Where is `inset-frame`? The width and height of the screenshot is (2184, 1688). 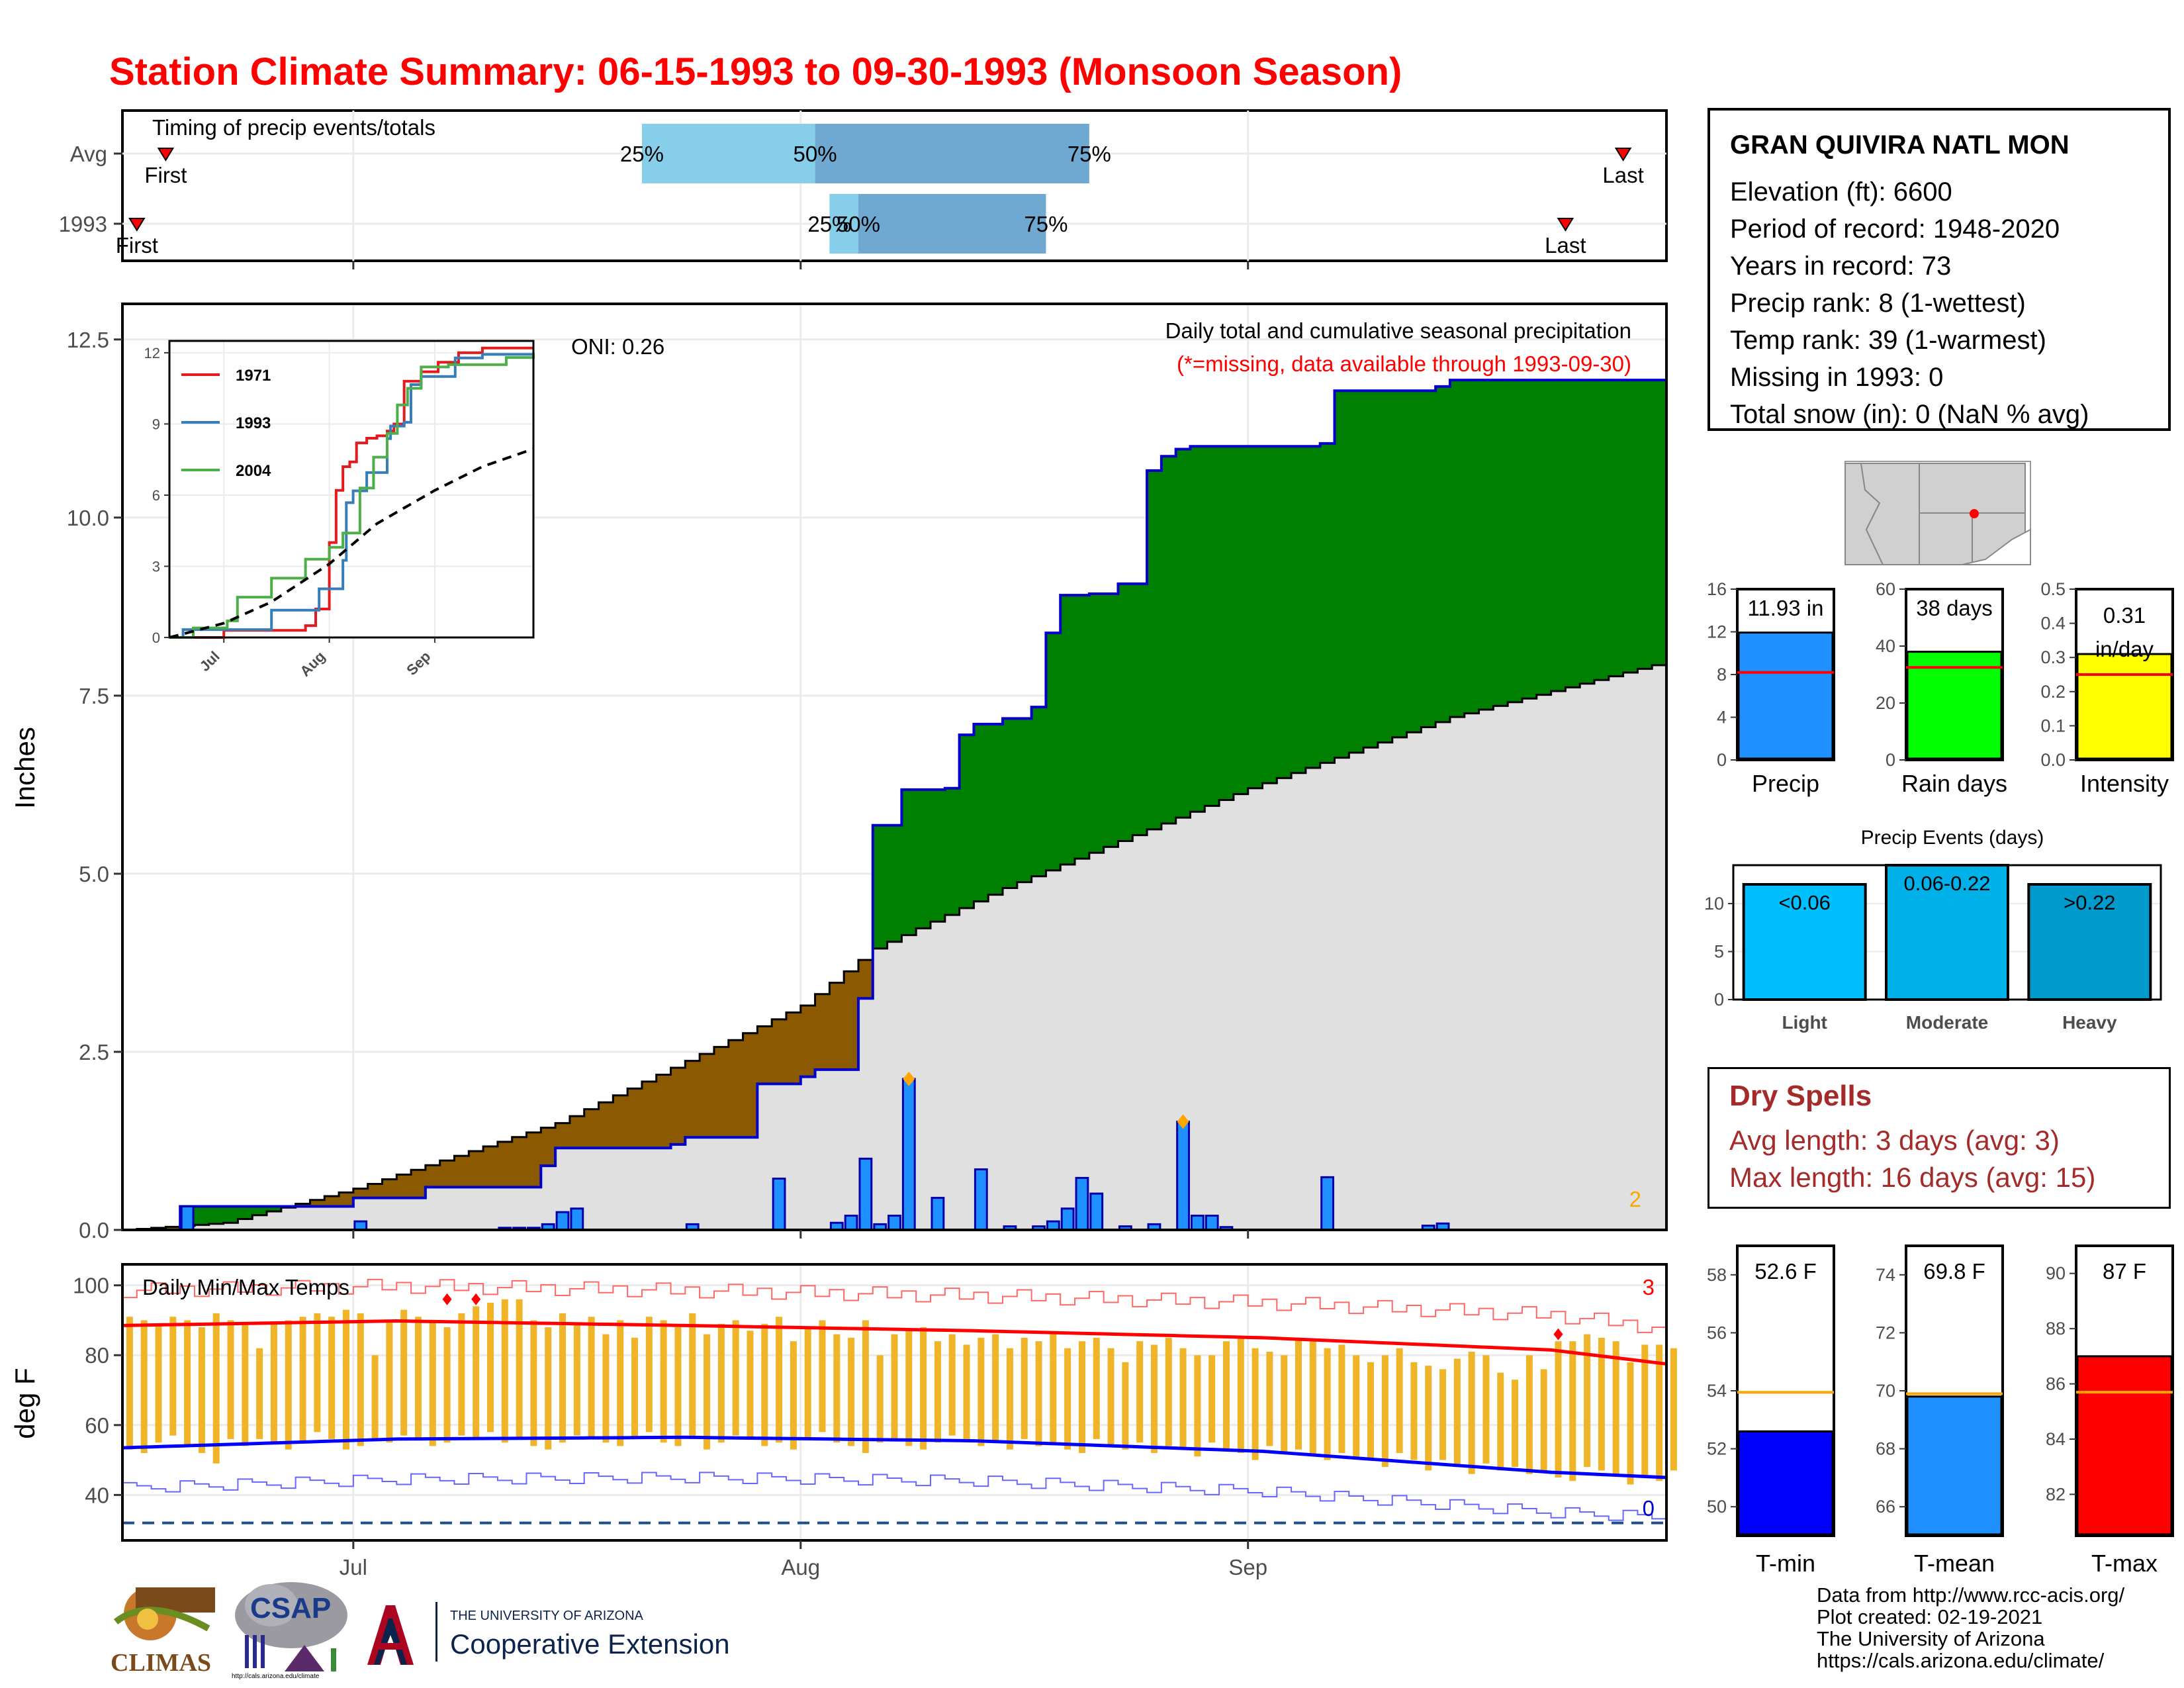 inset-frame is located at coordinates (351, 489).